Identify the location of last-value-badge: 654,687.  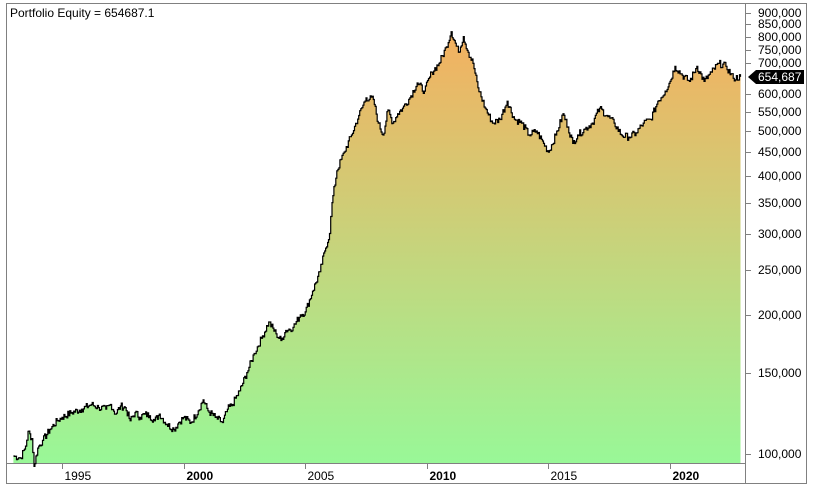
(780, 76).